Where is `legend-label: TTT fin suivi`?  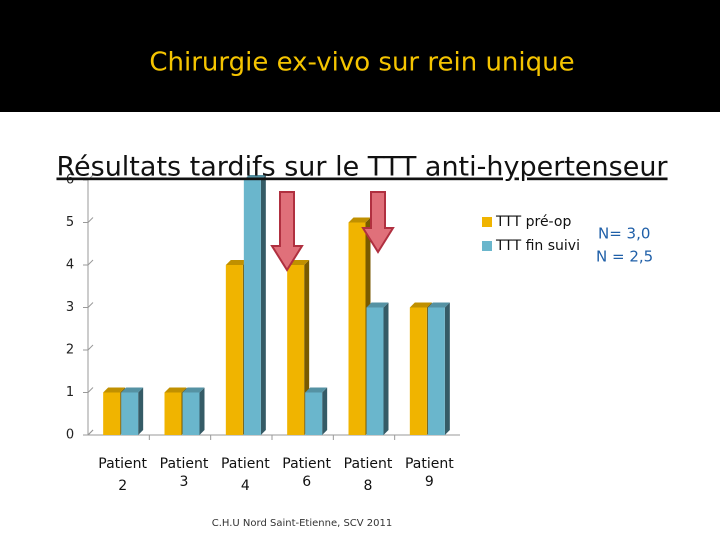
legend-label: TTT fin suivi is located at coordinates (537, 246).